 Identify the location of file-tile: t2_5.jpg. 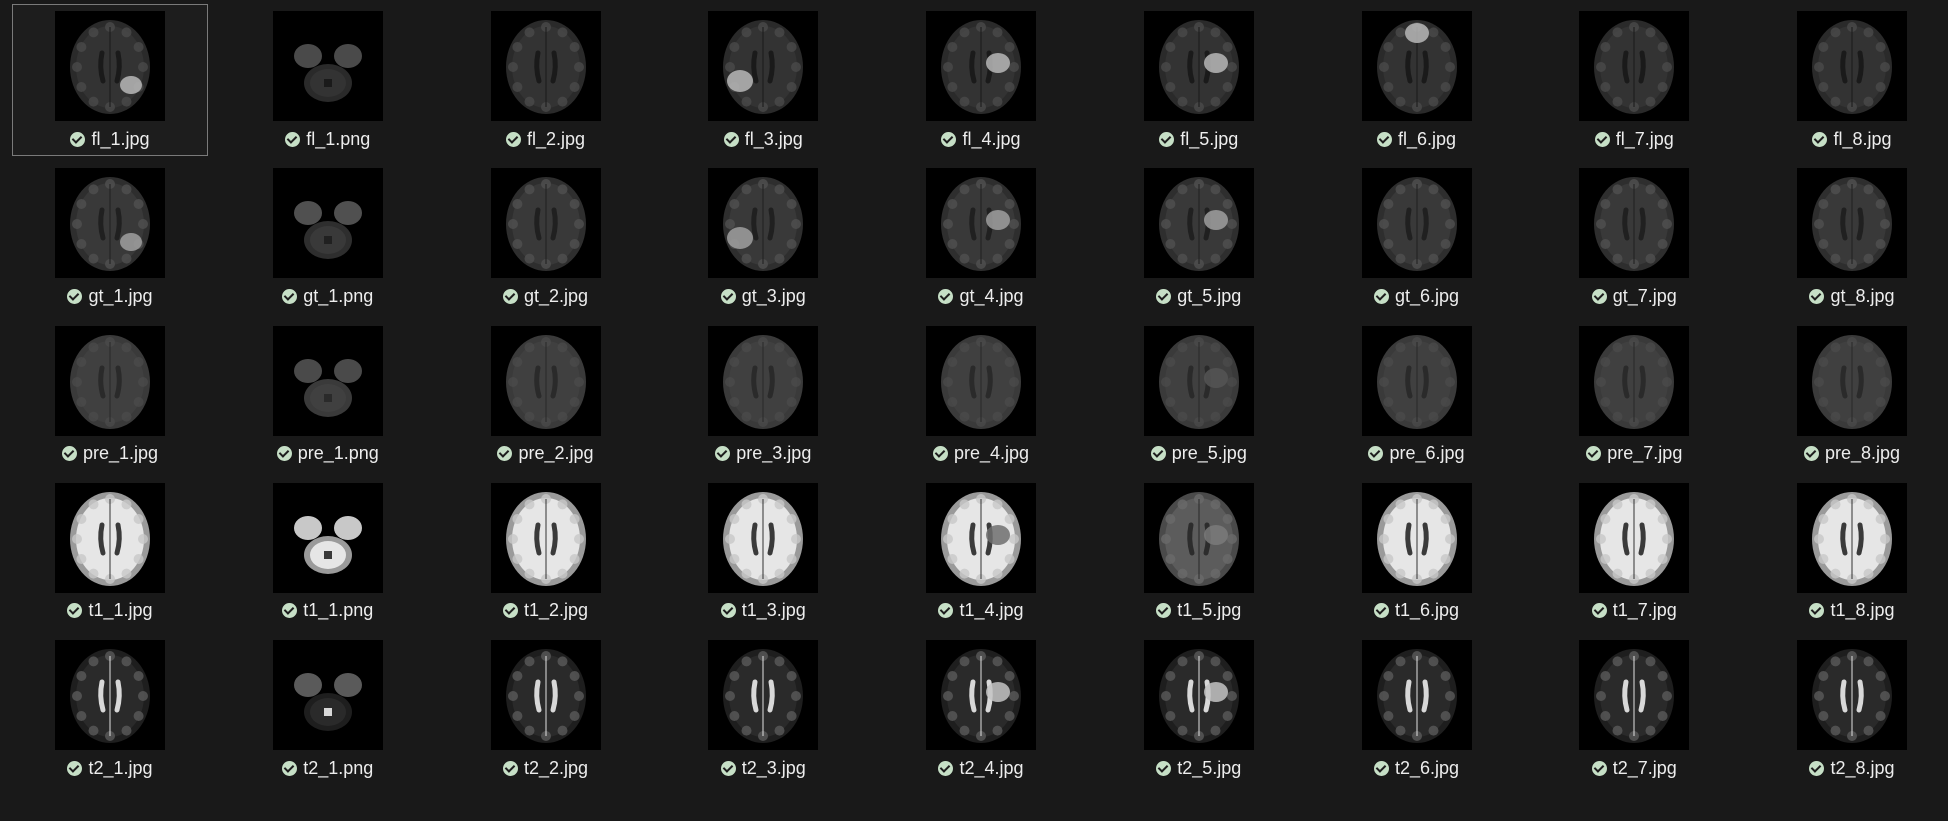
(1199, 709).